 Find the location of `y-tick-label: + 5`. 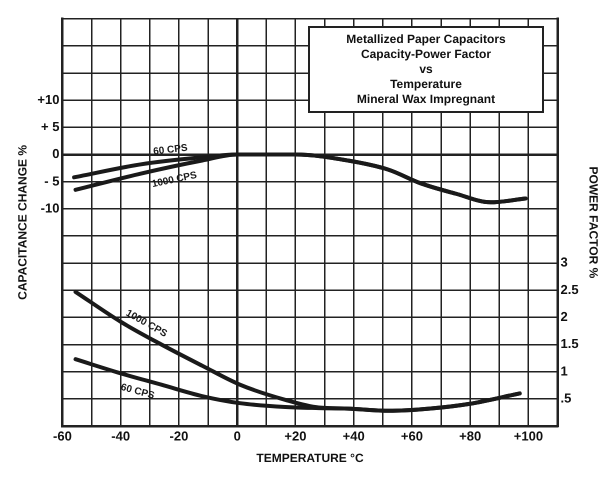

y-tick-label: + 5 is located at coordinates (50, 126).